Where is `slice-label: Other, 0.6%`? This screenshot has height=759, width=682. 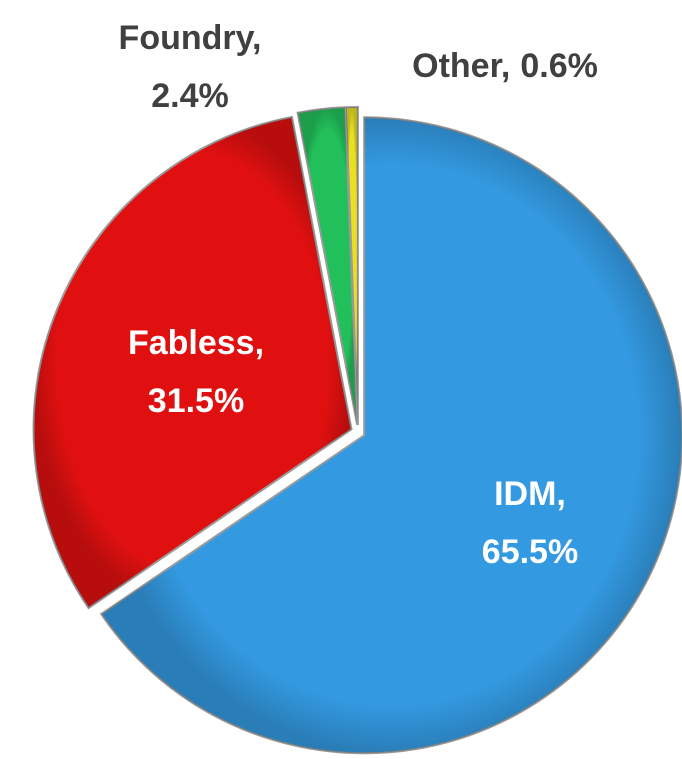
slice-label: Other, 0.6% is located at coordinates (505, 66).